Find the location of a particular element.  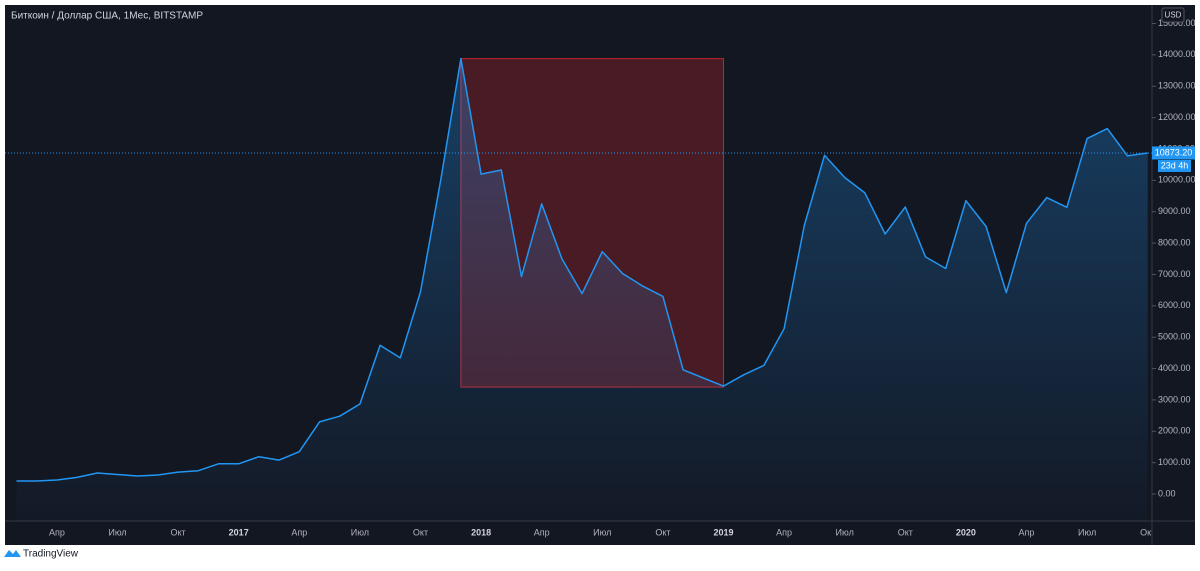

currency-badge is located at coordinates (1173, 15).